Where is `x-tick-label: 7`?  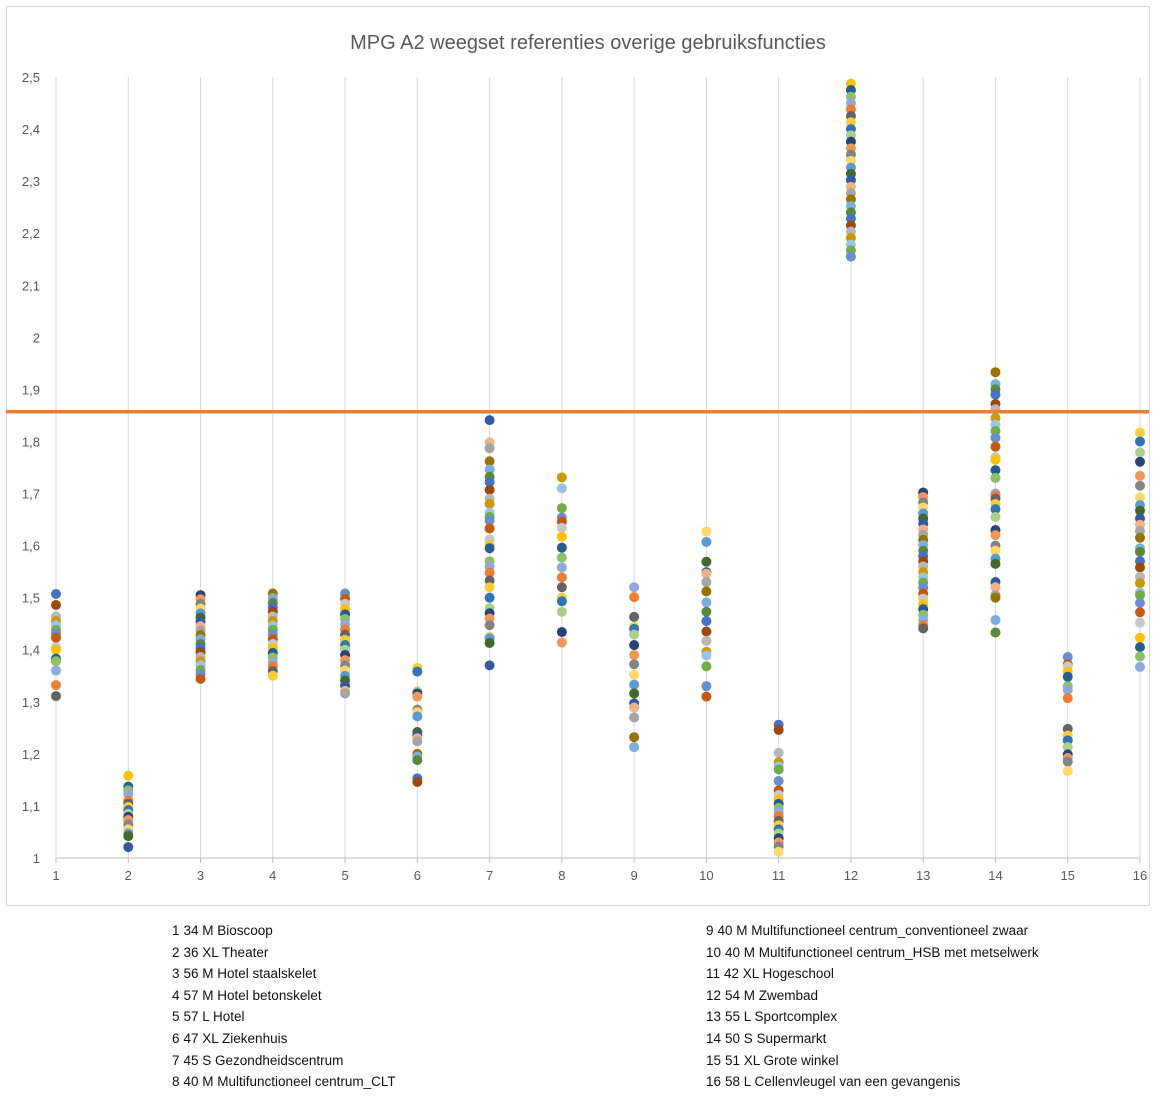
x-tick-label: 7 is located at coordinates (489, 875).